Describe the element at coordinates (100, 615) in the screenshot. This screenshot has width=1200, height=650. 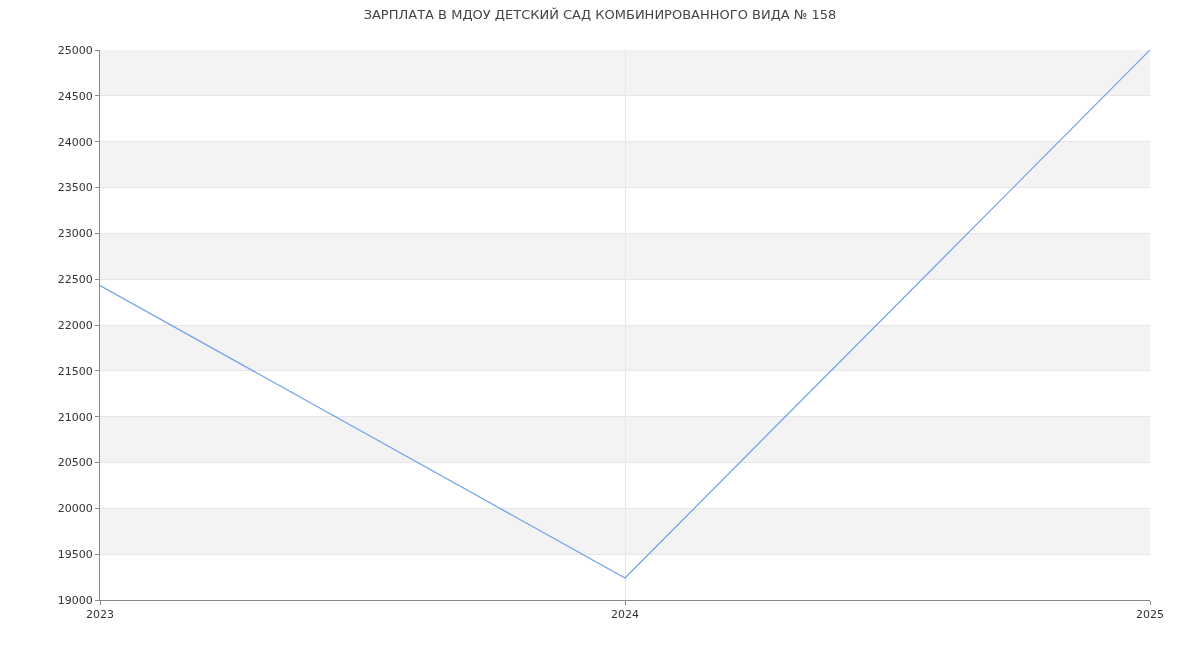
I see `x-tick-label: 2023` at that location.